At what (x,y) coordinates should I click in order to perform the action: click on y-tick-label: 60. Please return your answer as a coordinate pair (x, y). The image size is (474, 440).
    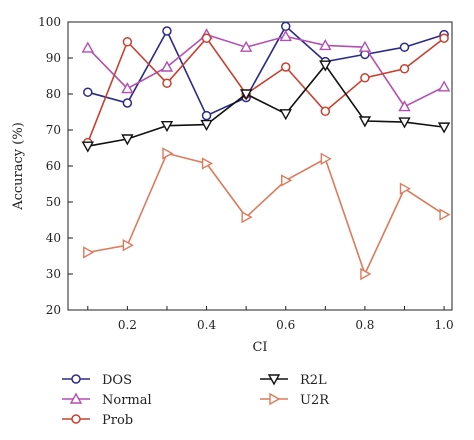
    Looking at the image, I should click on (53, 166).